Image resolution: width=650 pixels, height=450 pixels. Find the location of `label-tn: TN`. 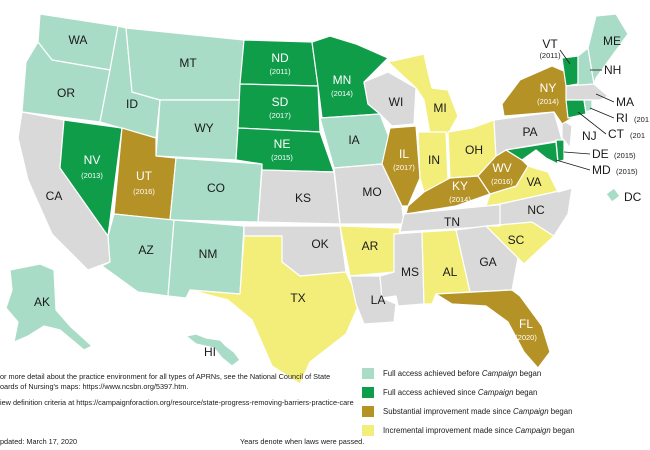

label-tn: TN is located at coordinates (452, 222).